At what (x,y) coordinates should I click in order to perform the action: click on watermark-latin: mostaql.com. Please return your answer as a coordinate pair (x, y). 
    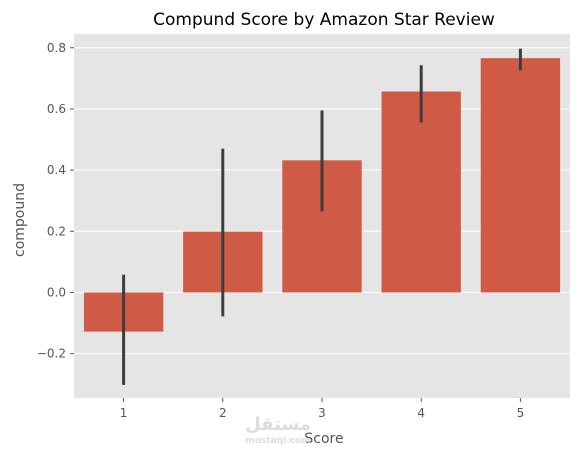
    Looking at the image, I should click on (277, 441).